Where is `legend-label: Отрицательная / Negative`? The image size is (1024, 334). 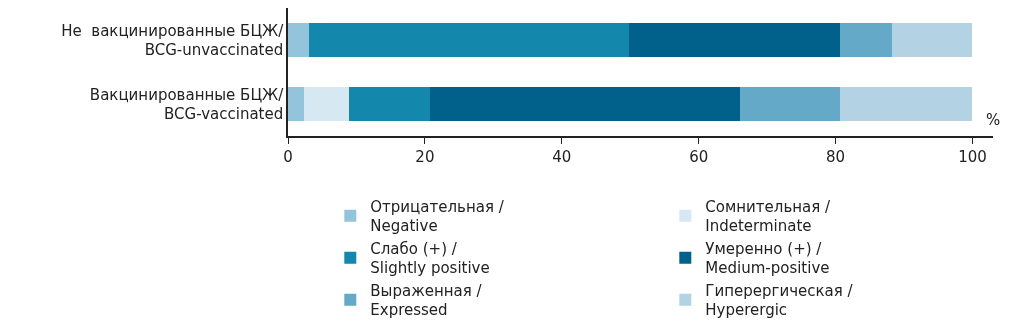
legend-label: Отрицательная / Negative is located at coordinates (437, 216).